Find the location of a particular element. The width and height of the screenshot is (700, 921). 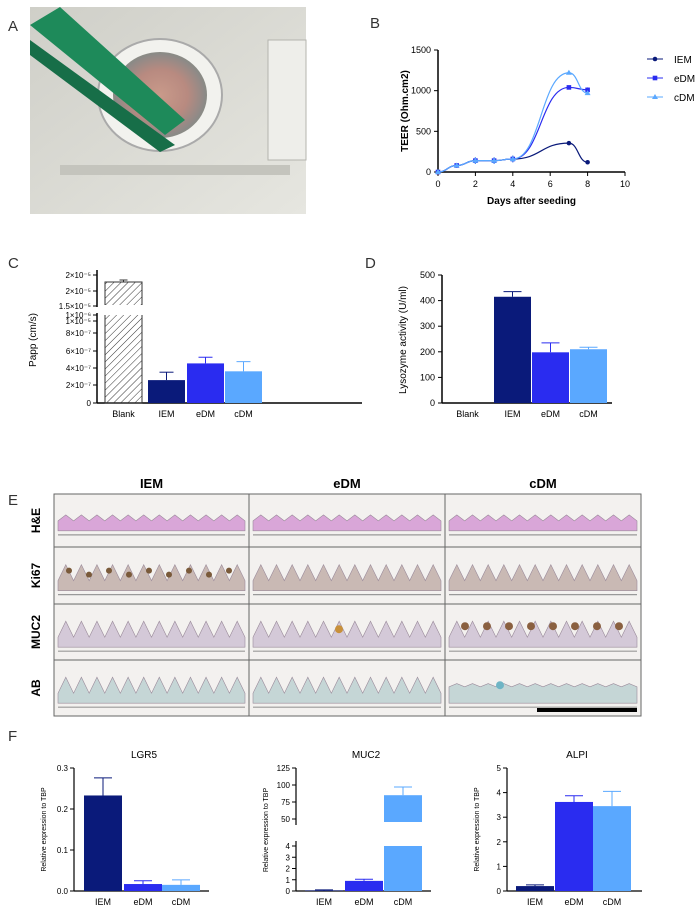

y-tick-label: 0.0 is located at coordinates (63, 891).